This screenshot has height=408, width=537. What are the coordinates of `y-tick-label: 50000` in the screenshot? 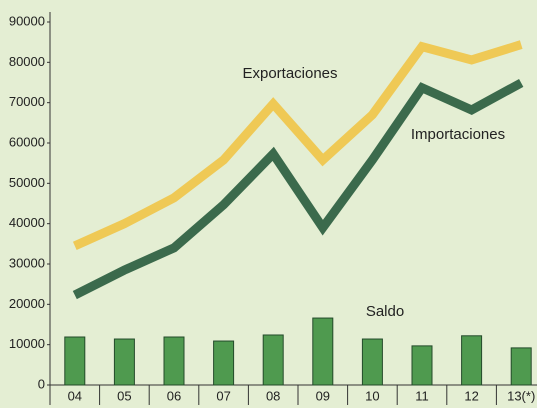 It's located at (27, 182).